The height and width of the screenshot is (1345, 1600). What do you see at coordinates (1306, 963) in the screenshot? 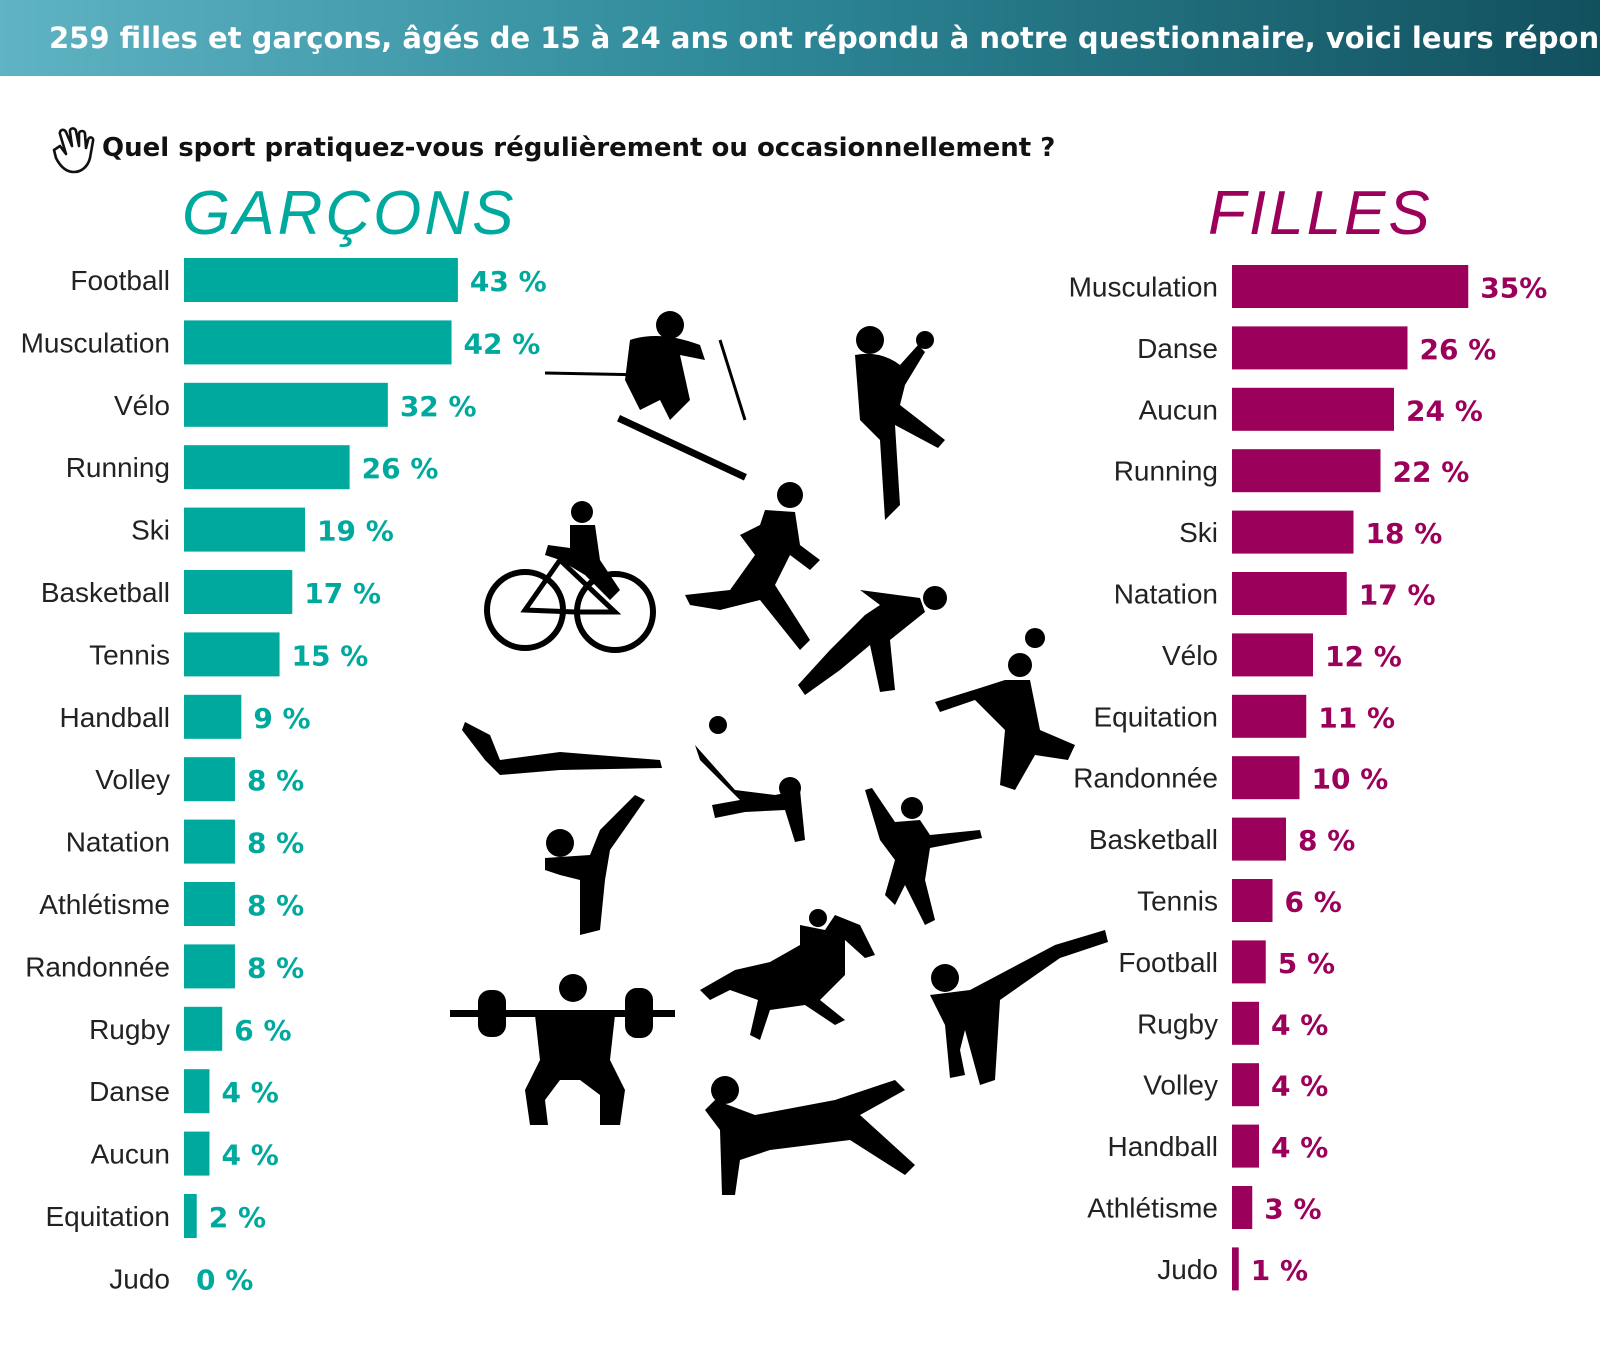
I see `filles-value-label: 5 %` at bounding box center [1306, 963].